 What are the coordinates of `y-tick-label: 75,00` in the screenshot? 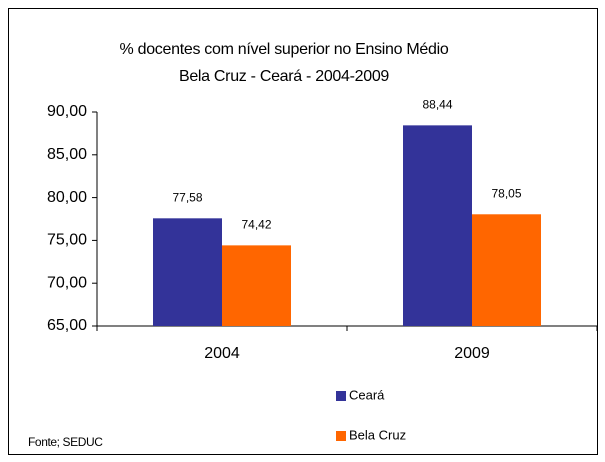 It's located at (67, 240).